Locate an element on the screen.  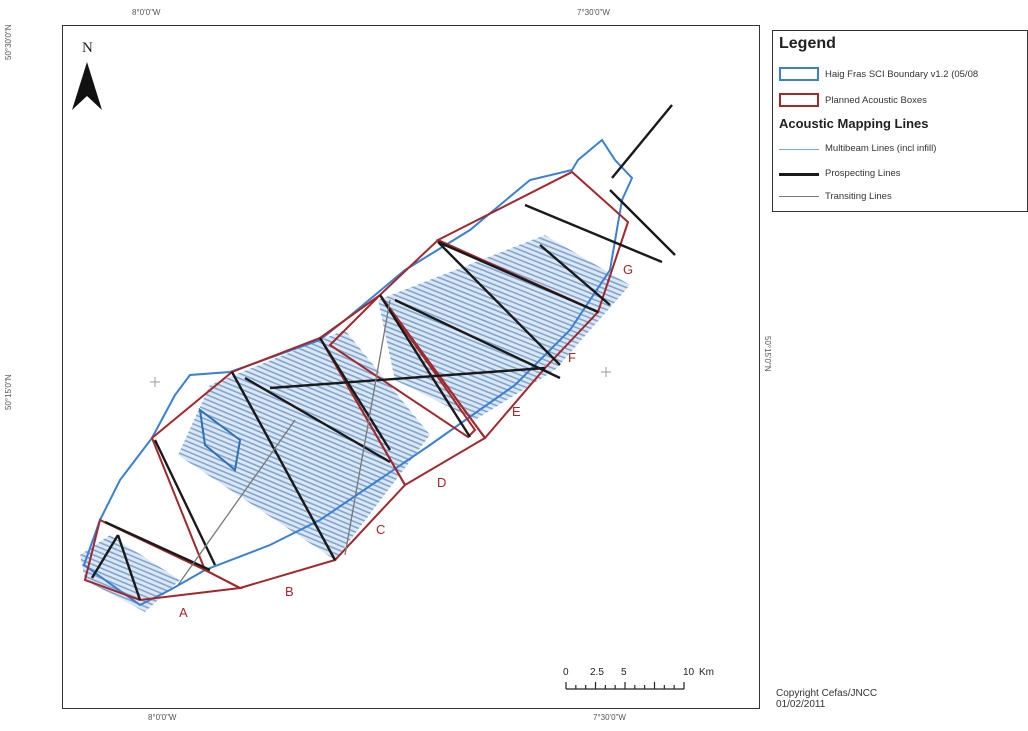
box-label-C: C is located at coordinates (380, 529).